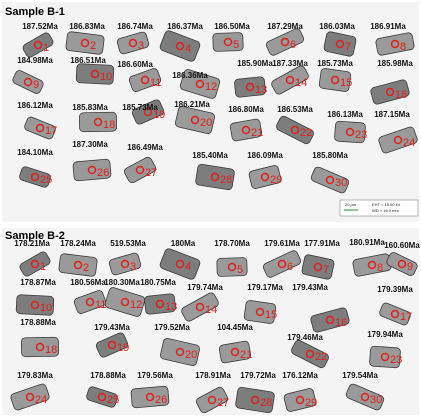 This screenshot has height=417, width=421. Describe the element at coordinates (35, 236) in the screenshot. I see `panel-title: Sample B-2` at that location.